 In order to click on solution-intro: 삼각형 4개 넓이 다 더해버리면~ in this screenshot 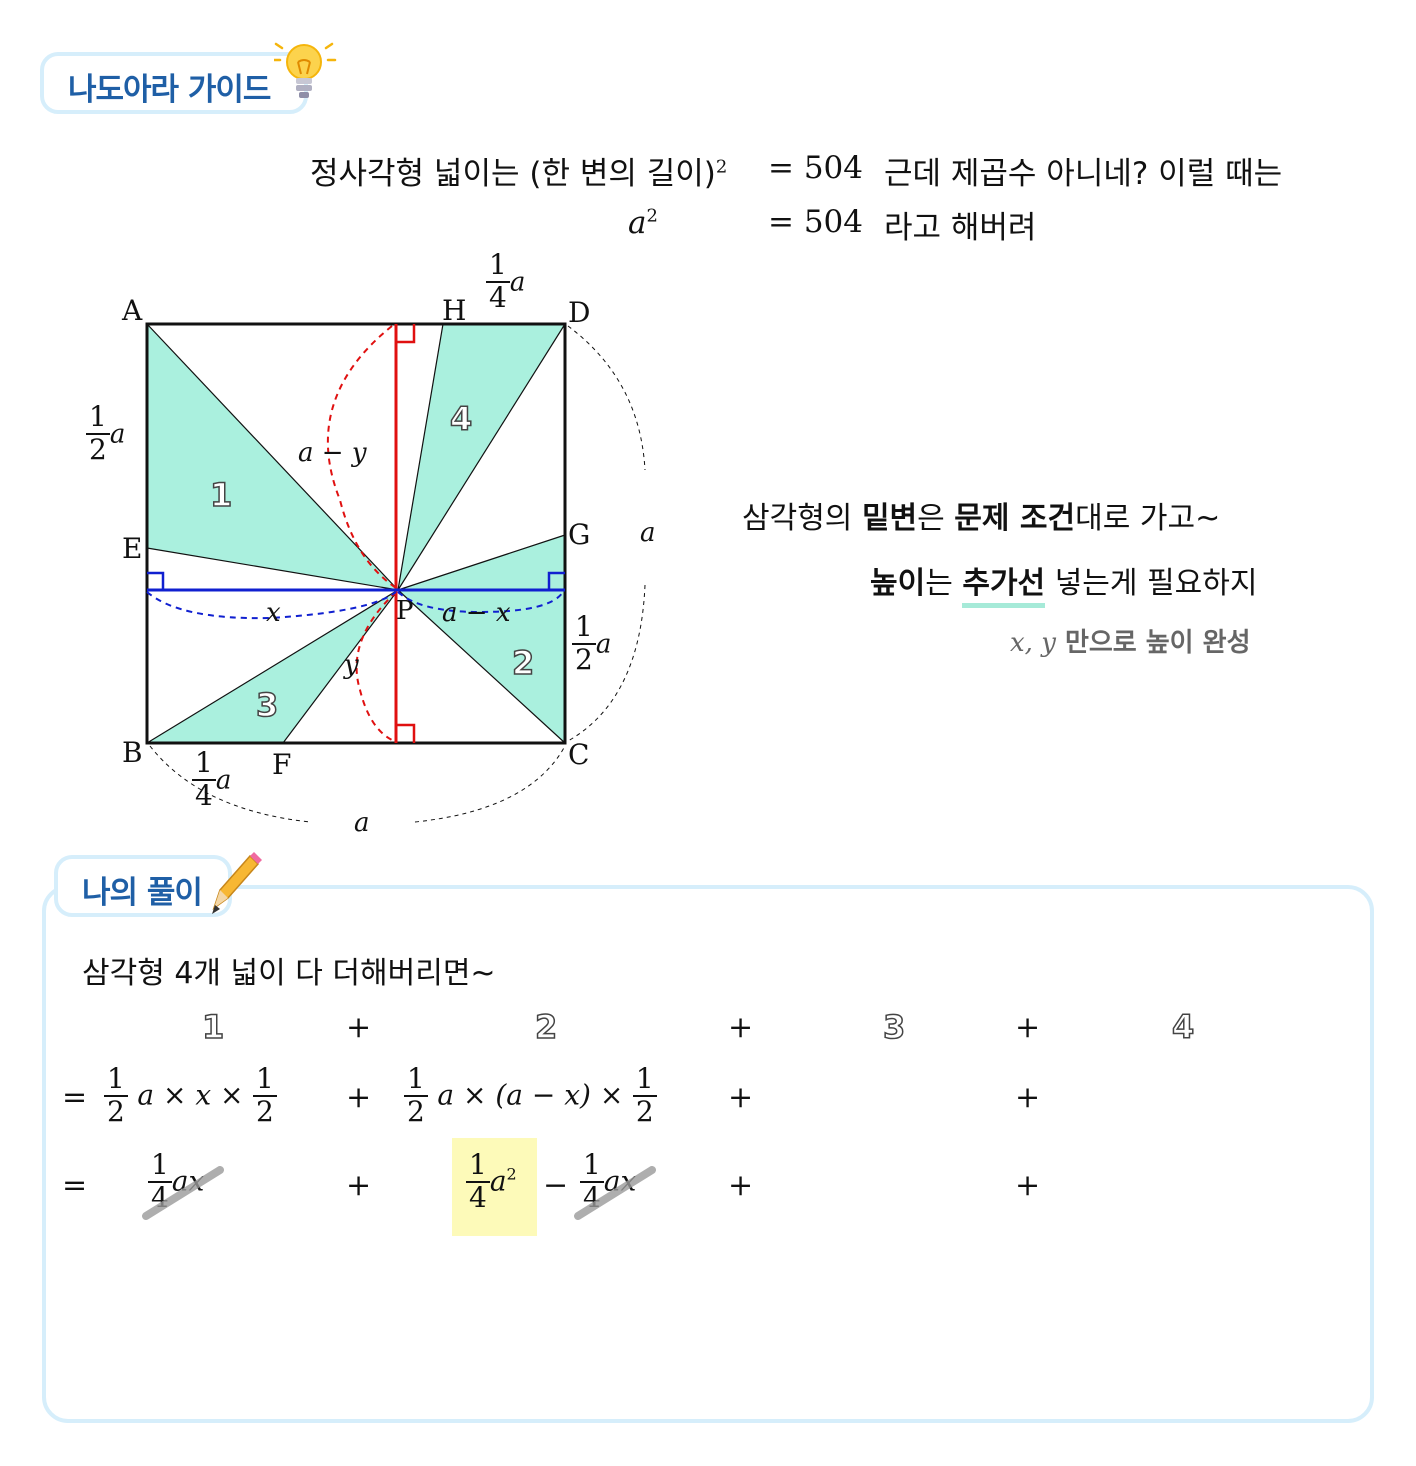, I will do `click(289, 973)`.